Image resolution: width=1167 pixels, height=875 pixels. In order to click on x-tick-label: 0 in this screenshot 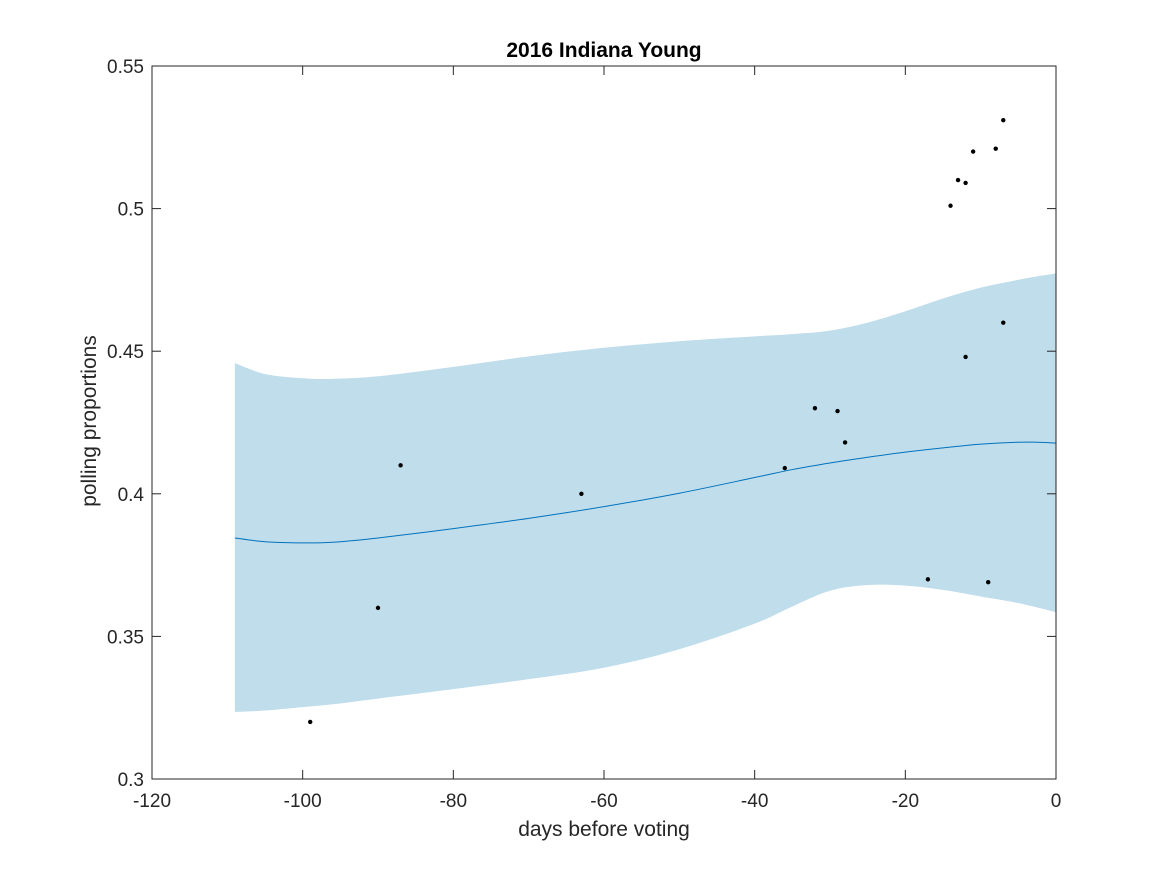, I will do `click(1056, 801)`.